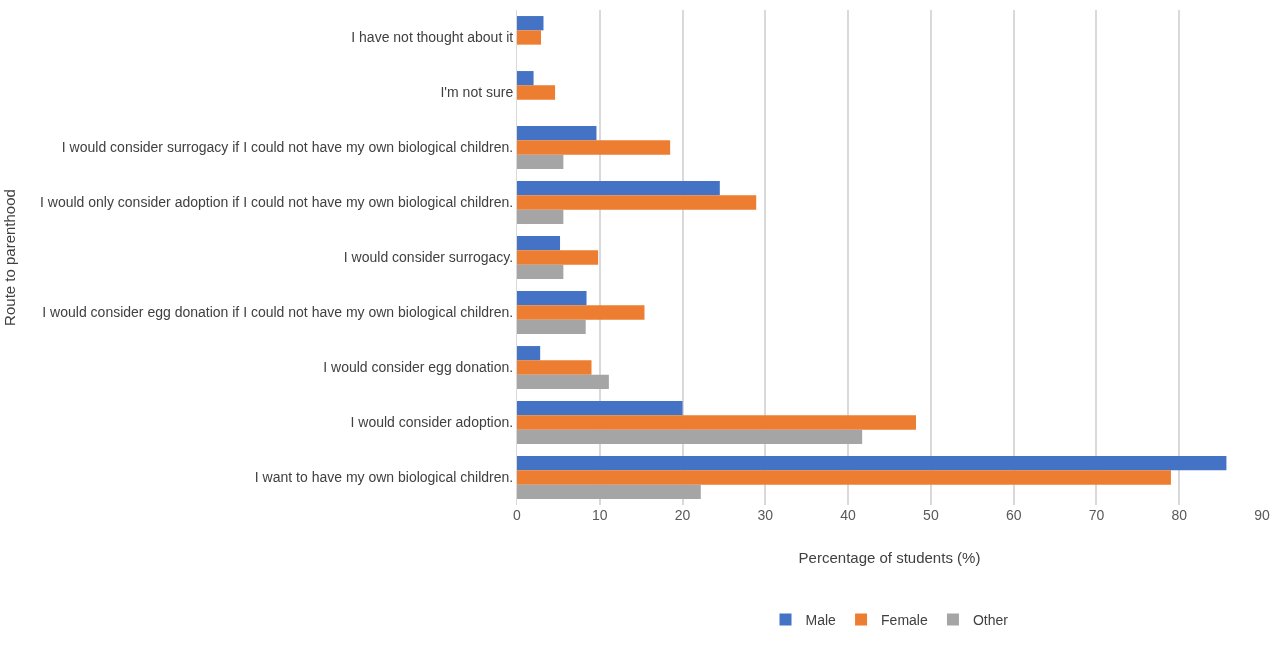  Describe the element at coordinates (821, 620) in the screenshot. I see `legend-label: Male` at that location.